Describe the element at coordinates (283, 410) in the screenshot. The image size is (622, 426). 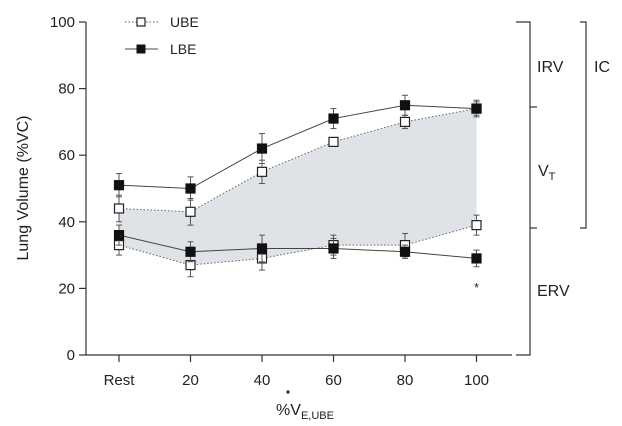
I see `x-axis-label-prefix: %` at that location.